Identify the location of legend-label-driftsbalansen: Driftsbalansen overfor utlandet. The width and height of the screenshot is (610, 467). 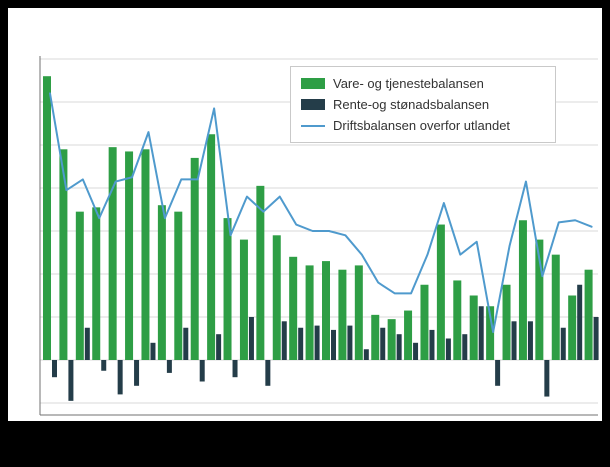
(422, 125).